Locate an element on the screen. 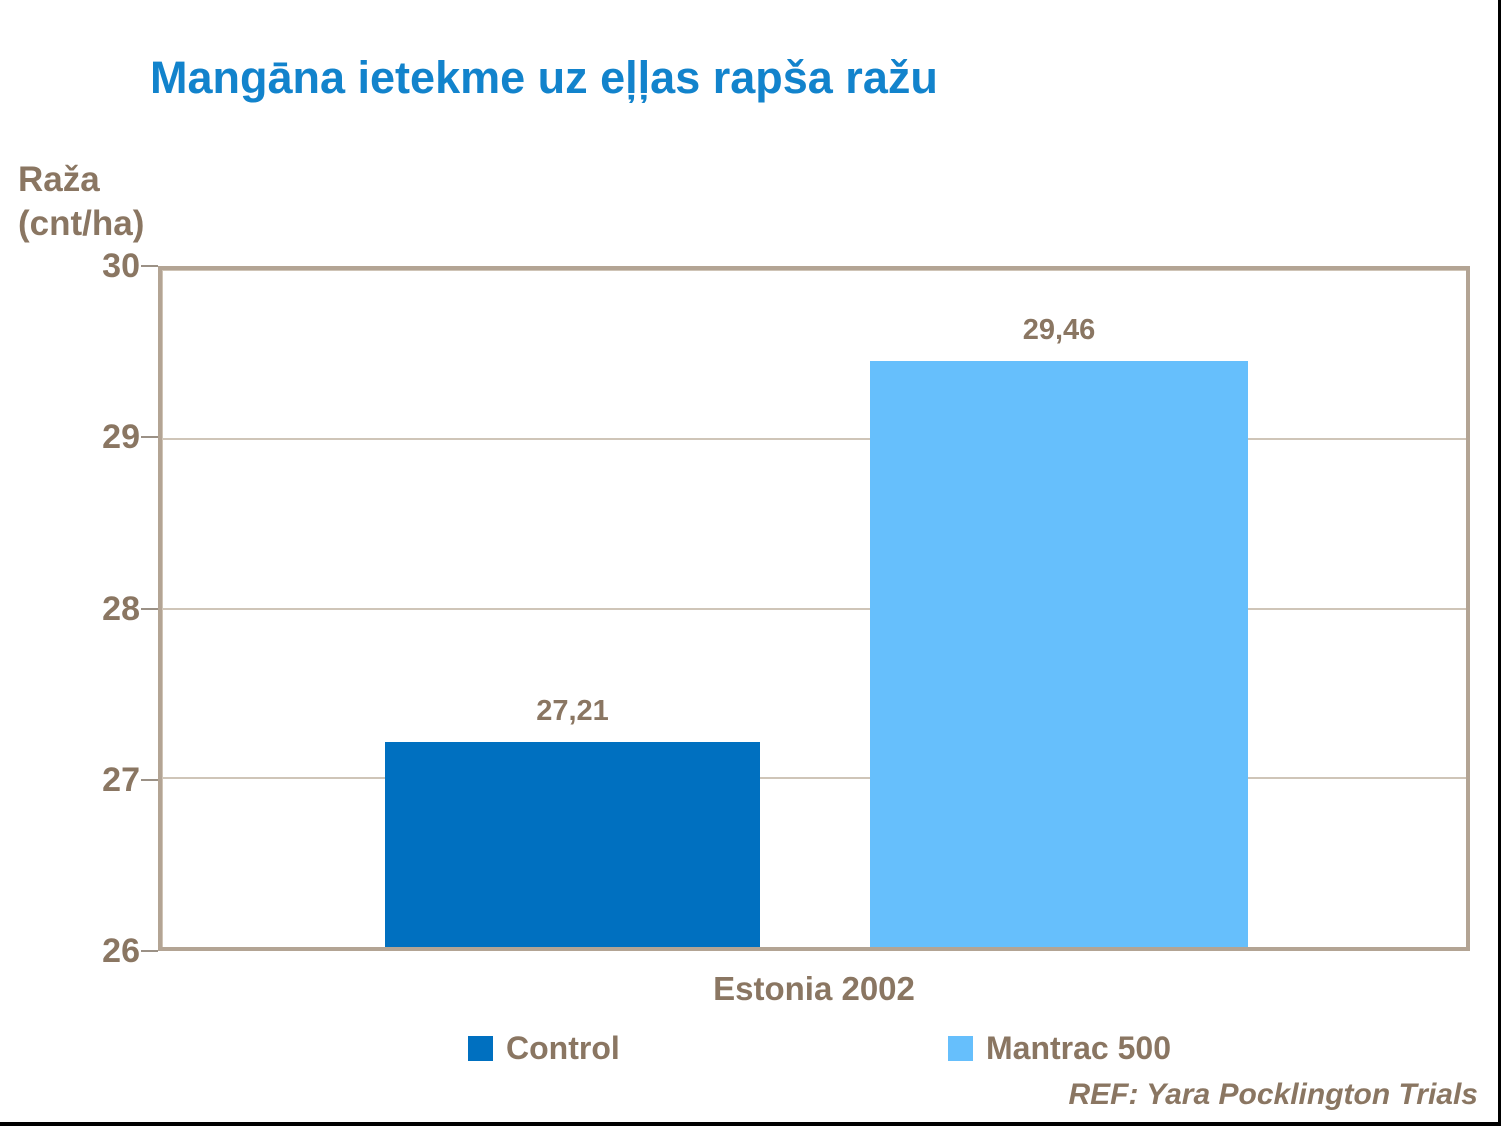 This screenshot has width=1501, height=1126. bar-control is located at coordinates (572, 844).